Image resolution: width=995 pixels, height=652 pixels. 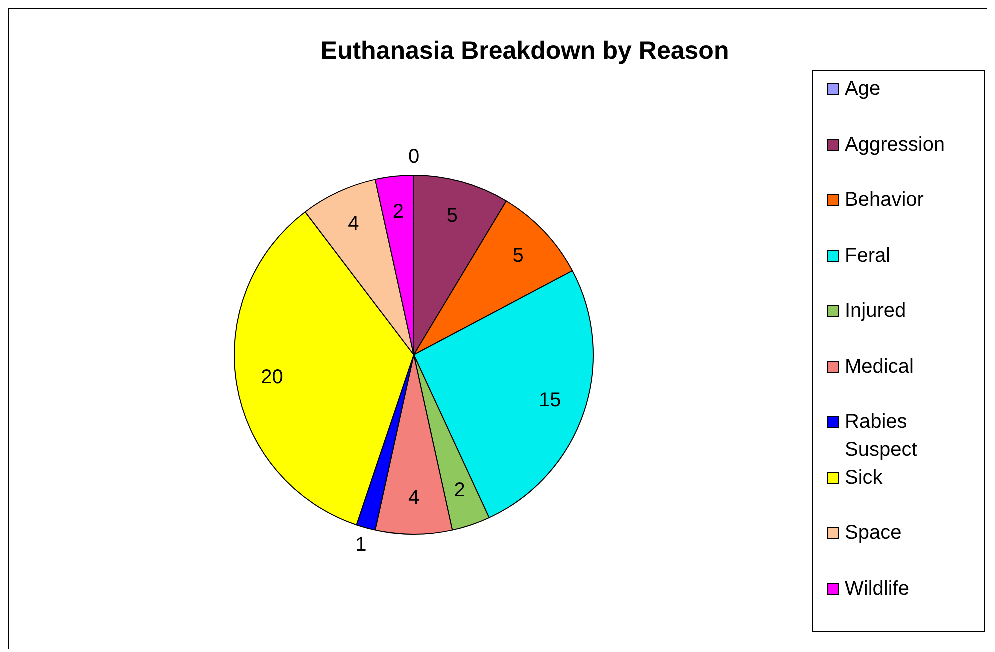 What do you see at coordinates (525, 51) in the screenshot?
I see `chart-title: Euthanasia Breakdown by Reason` at bounding box center [525, 51].